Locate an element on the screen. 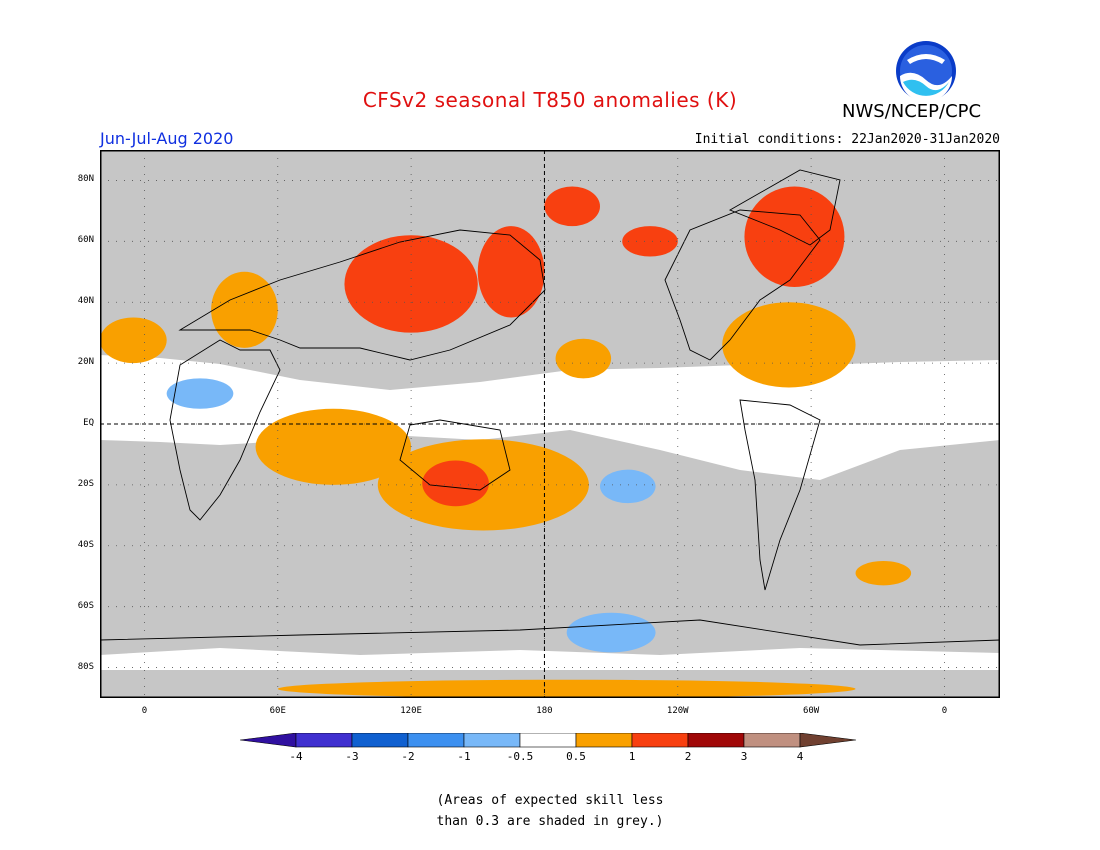 This screenshot has height=850, width=1100. lon-label: 60E is located at coordinates (277, 711).